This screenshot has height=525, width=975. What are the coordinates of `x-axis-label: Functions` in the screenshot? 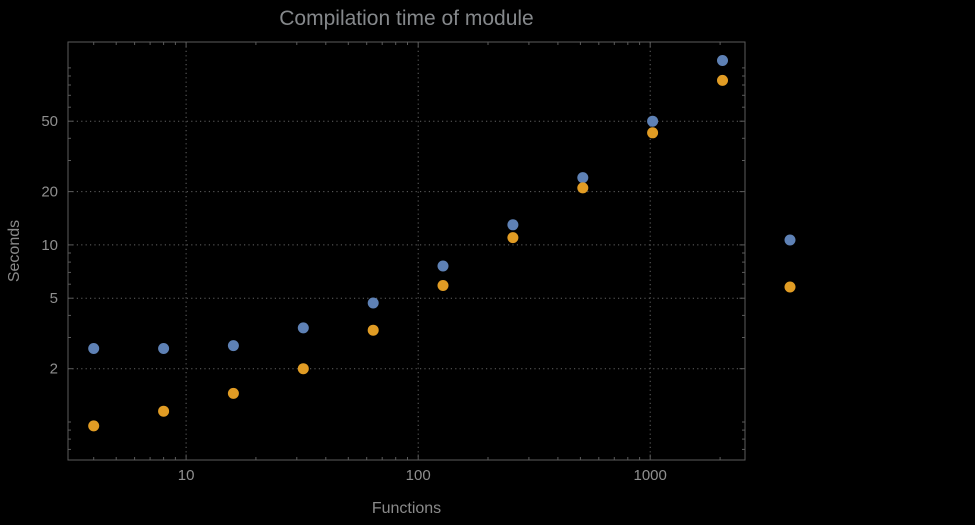 It's located at (406, 508).